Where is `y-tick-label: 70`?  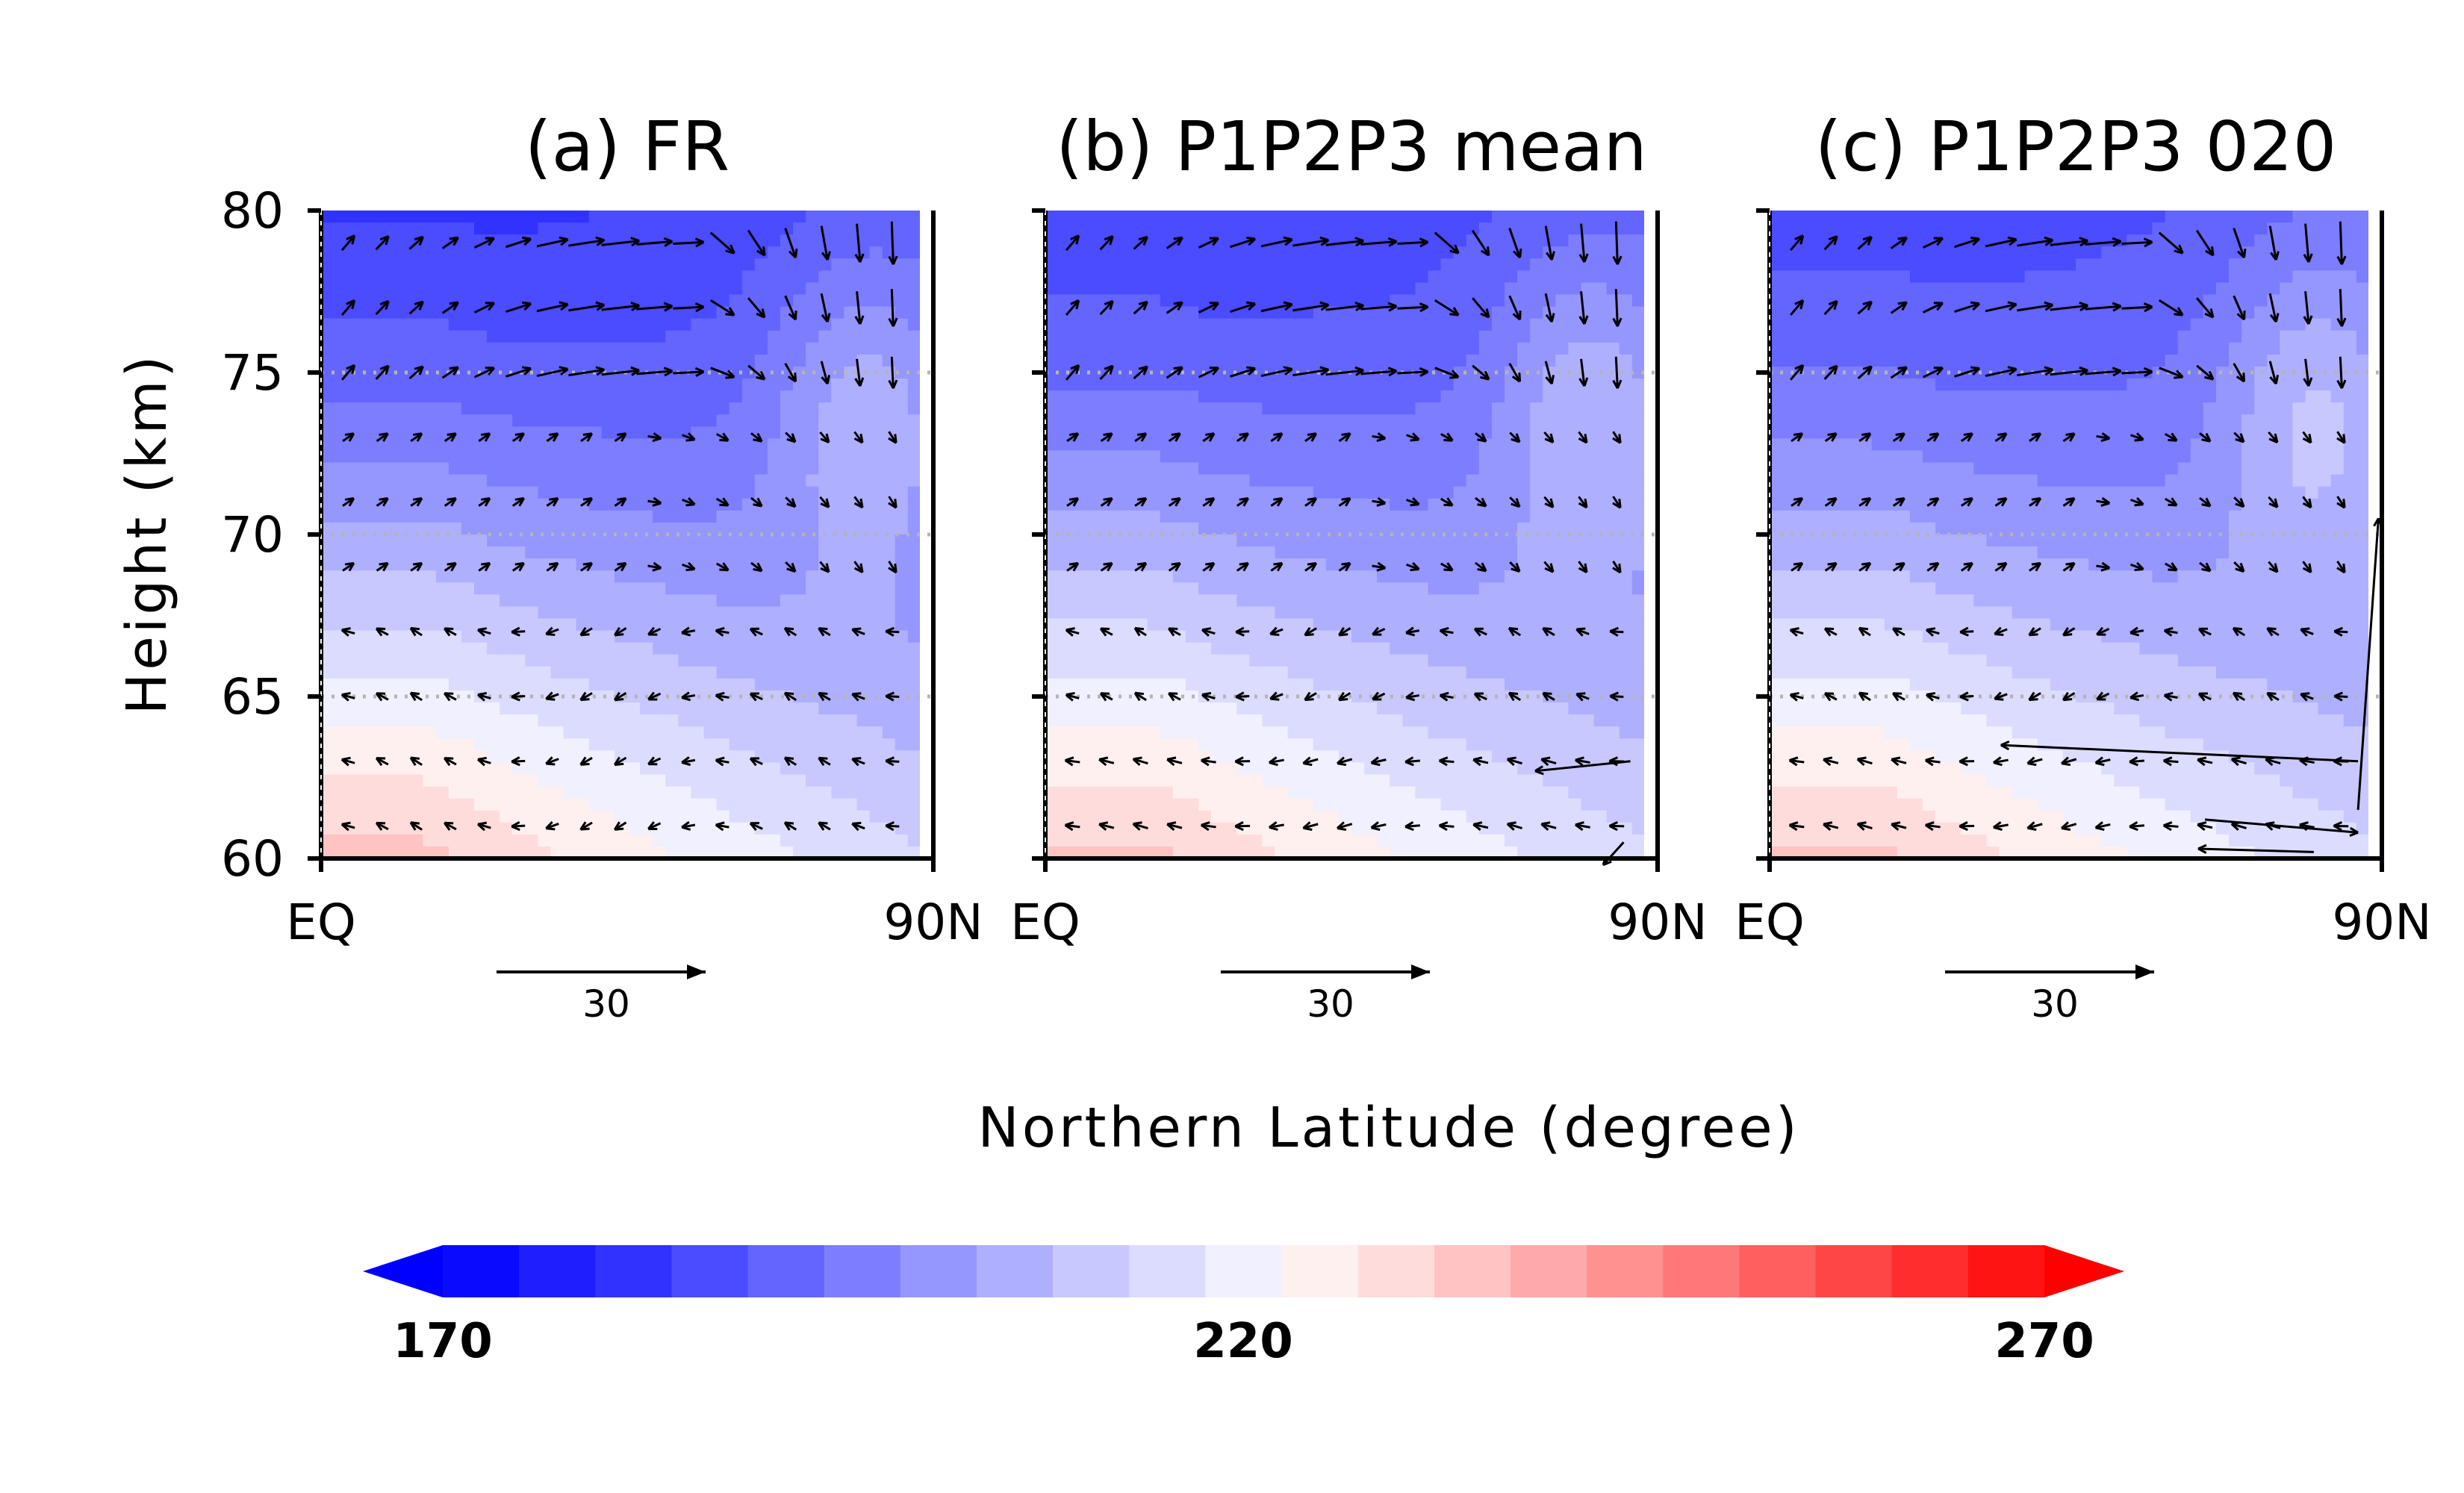 y-tick-label: 70 is located at coordinates (252, 535).